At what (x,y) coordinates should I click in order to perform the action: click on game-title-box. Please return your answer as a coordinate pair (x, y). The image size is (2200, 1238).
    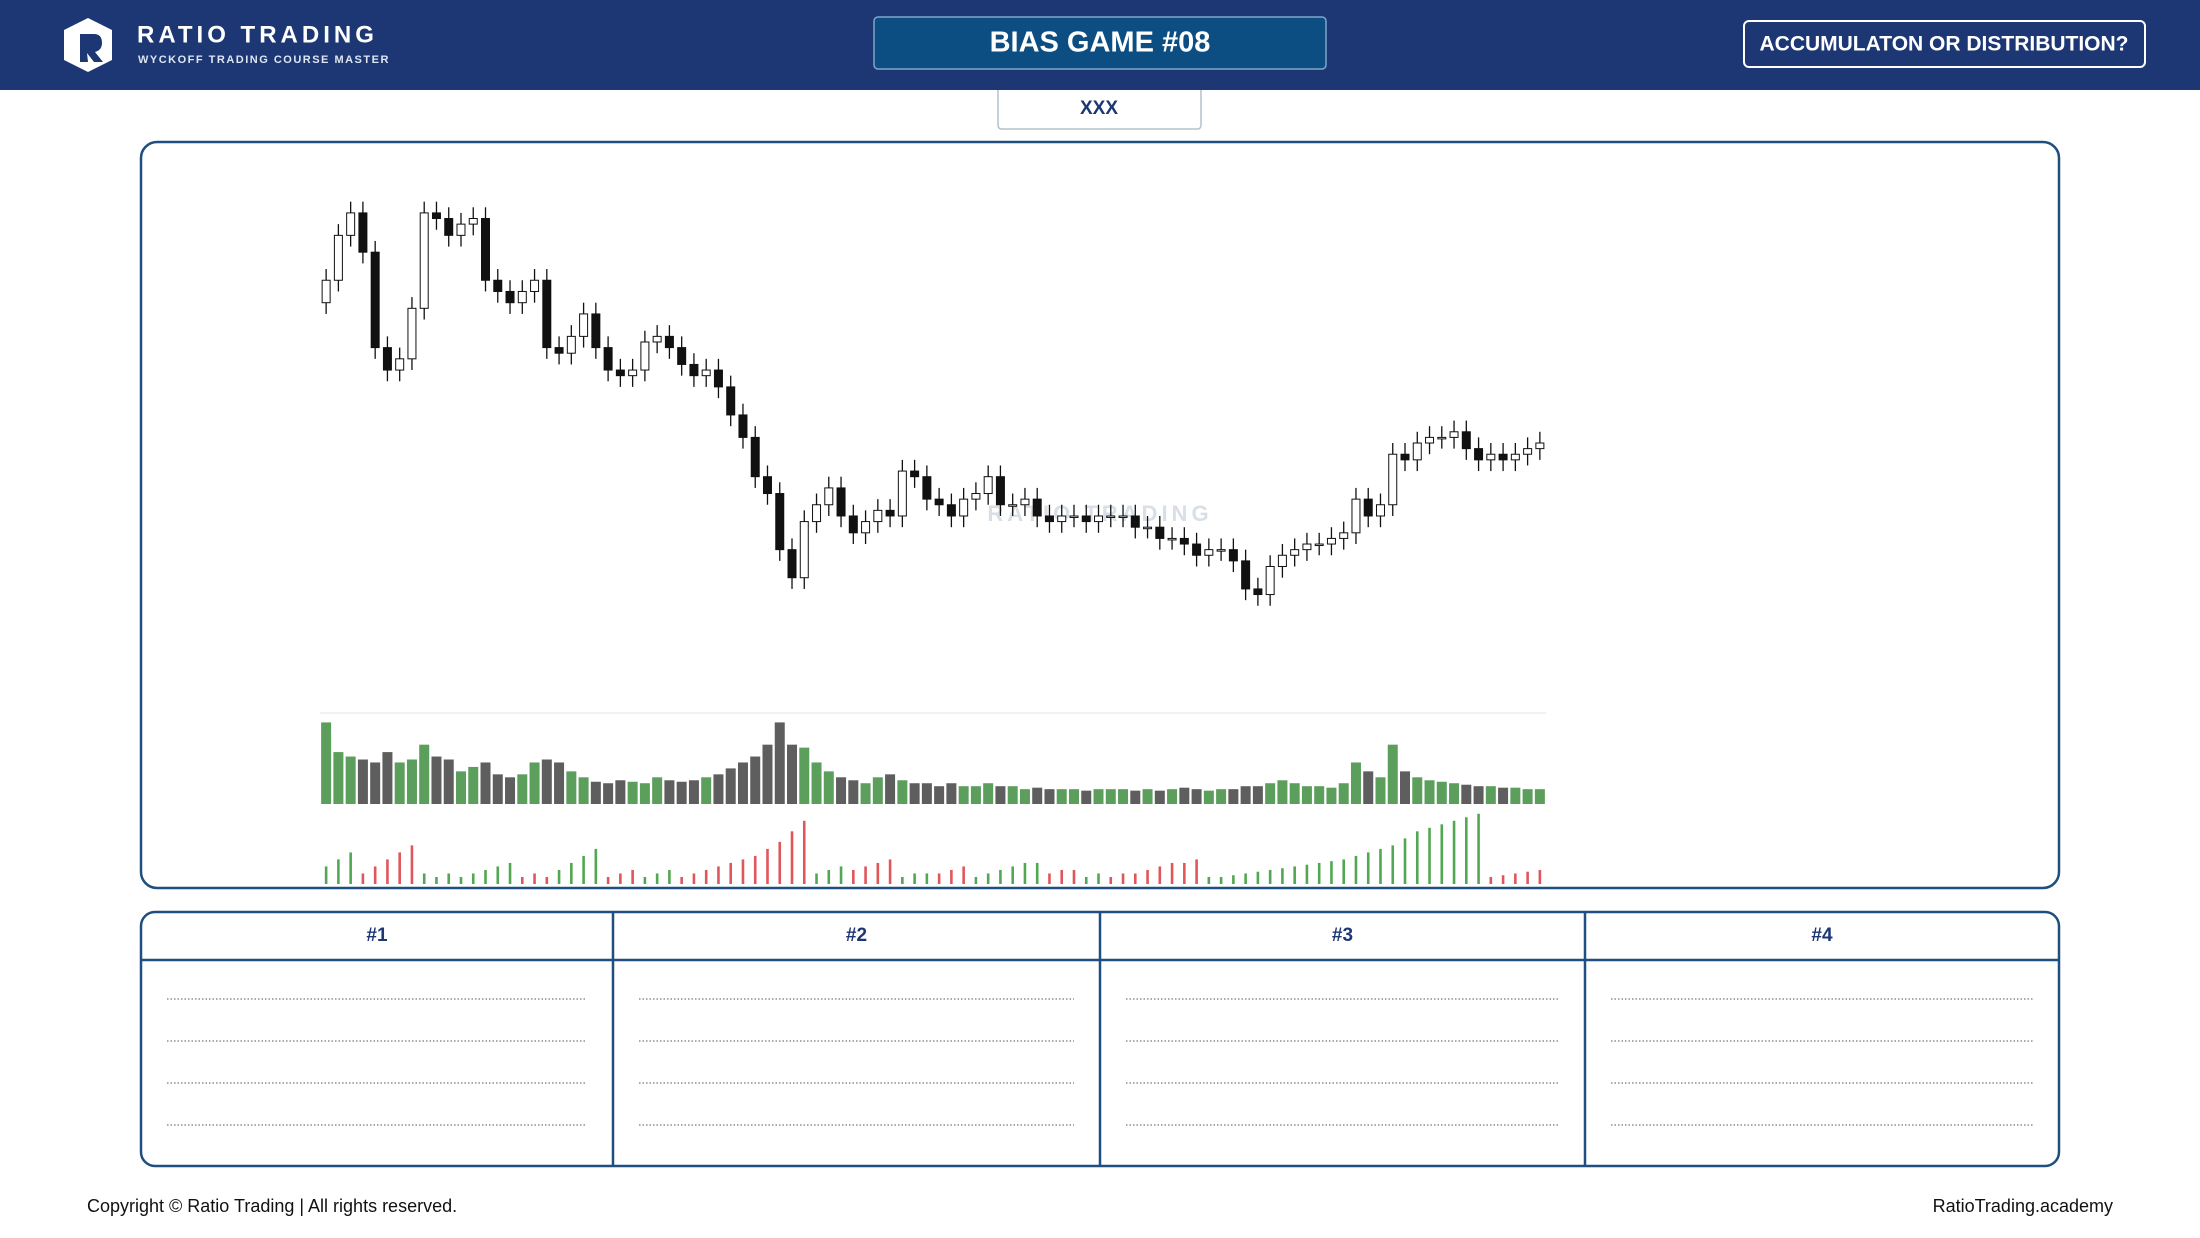
    Looking at the image, I should click on (1100, 43).